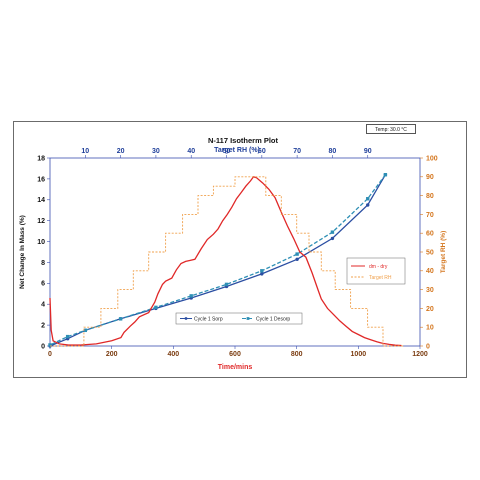  I want to click on temperature-label: Temp: 30.0 °C, so click(391, 129).